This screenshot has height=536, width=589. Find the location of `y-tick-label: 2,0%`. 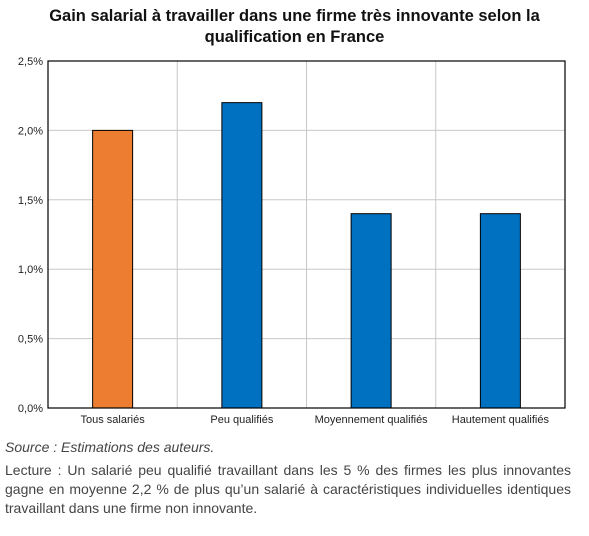

y-tick-label: 2,0% is located at coordinates (30, 131).